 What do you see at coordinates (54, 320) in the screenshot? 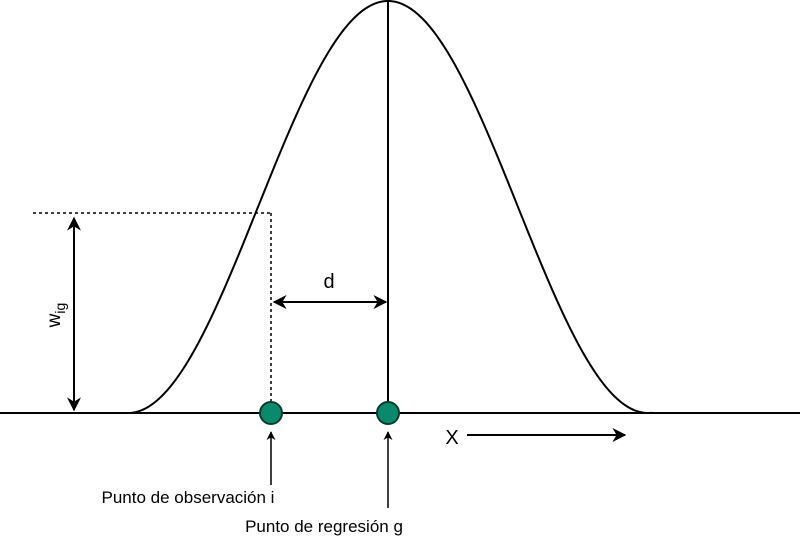
I see `weight-label-main: w` at bounding box center [54, 320].